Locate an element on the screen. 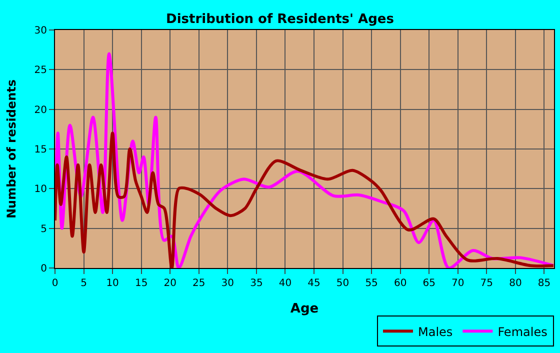 The width and height of the screenshot is (560, 353). legend-label: Males is located at coordinates (435, 331).